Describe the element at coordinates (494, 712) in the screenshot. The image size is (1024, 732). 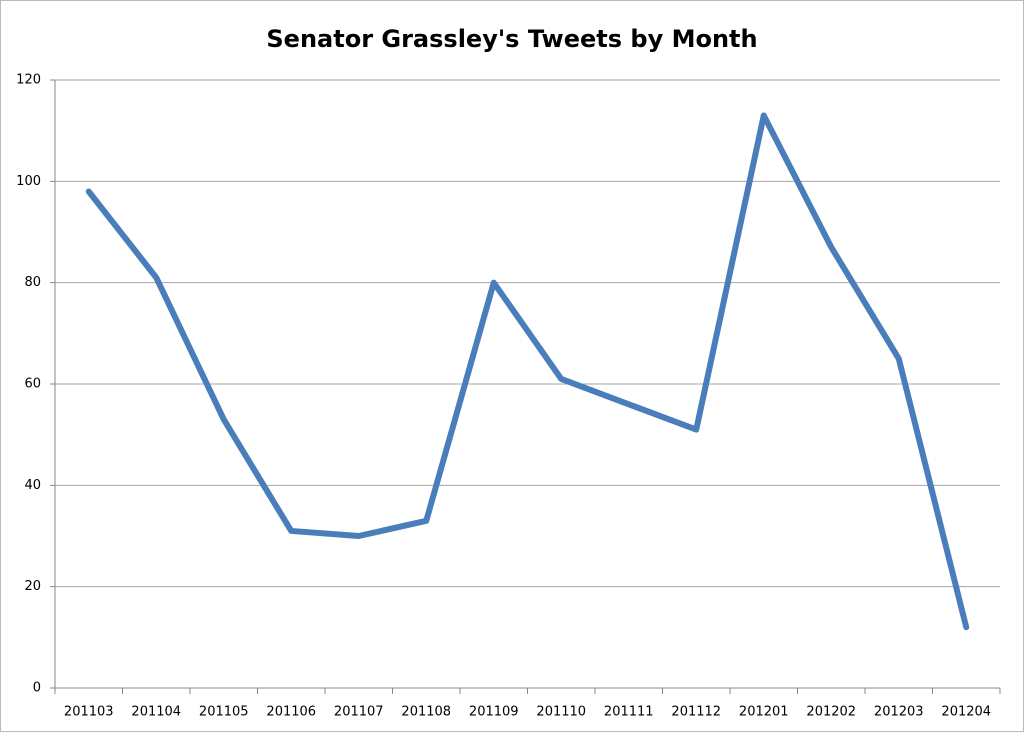
I see `x-tick-label: 201109` at that location.